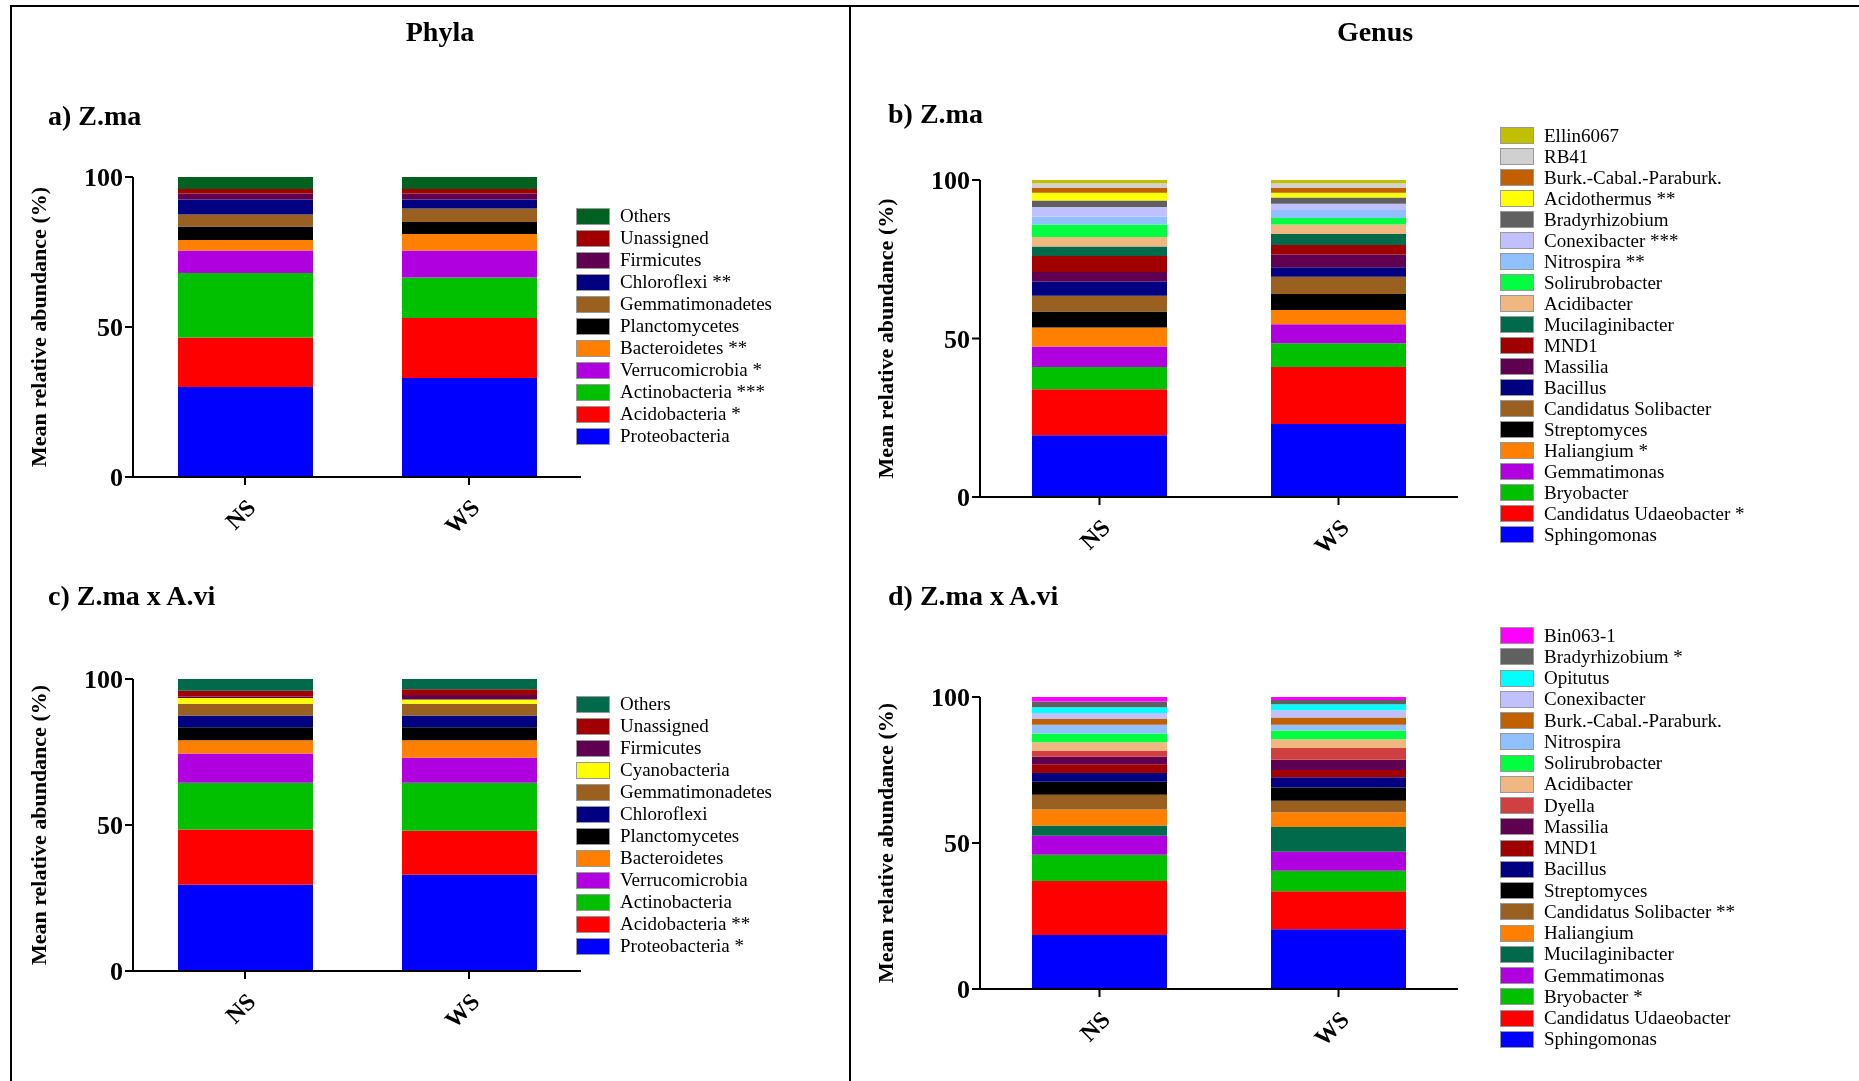  I want to click on text: Phyla, so click(440, 32).